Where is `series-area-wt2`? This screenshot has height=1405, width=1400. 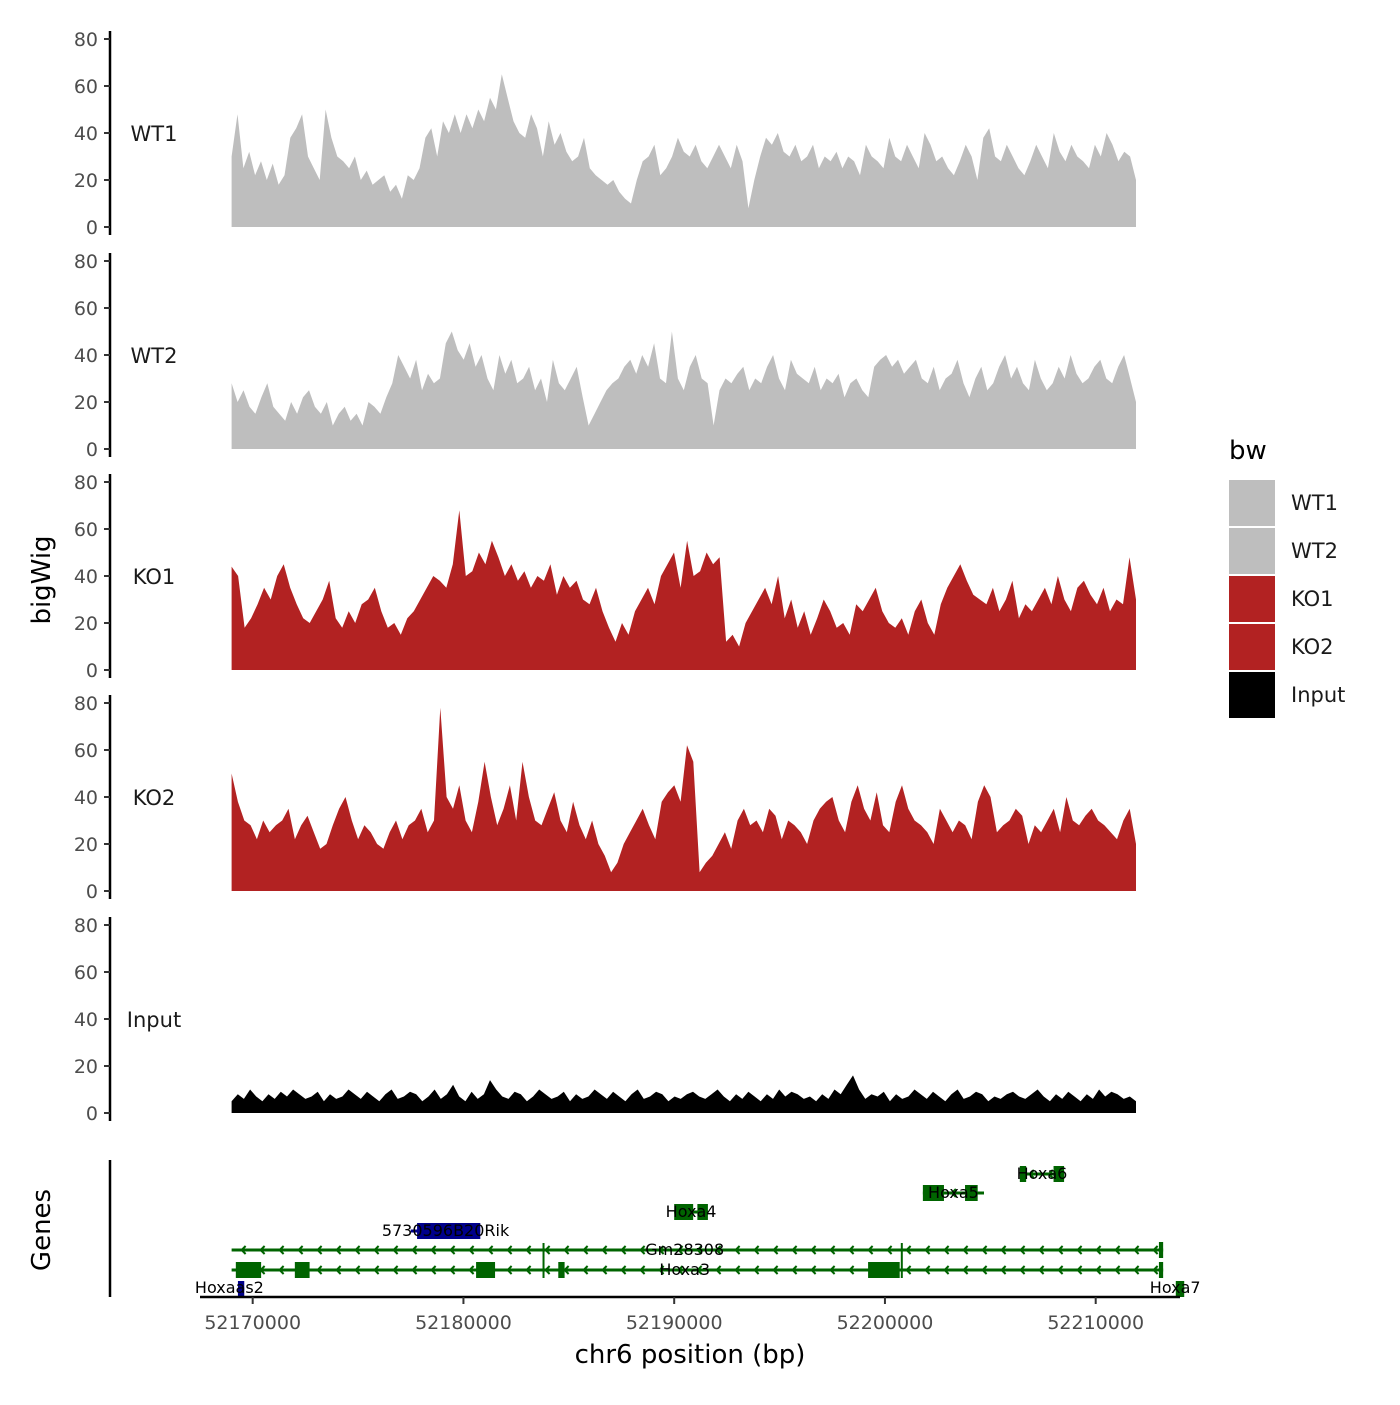
series-area-wt2 is located at coordinates (684, 390).